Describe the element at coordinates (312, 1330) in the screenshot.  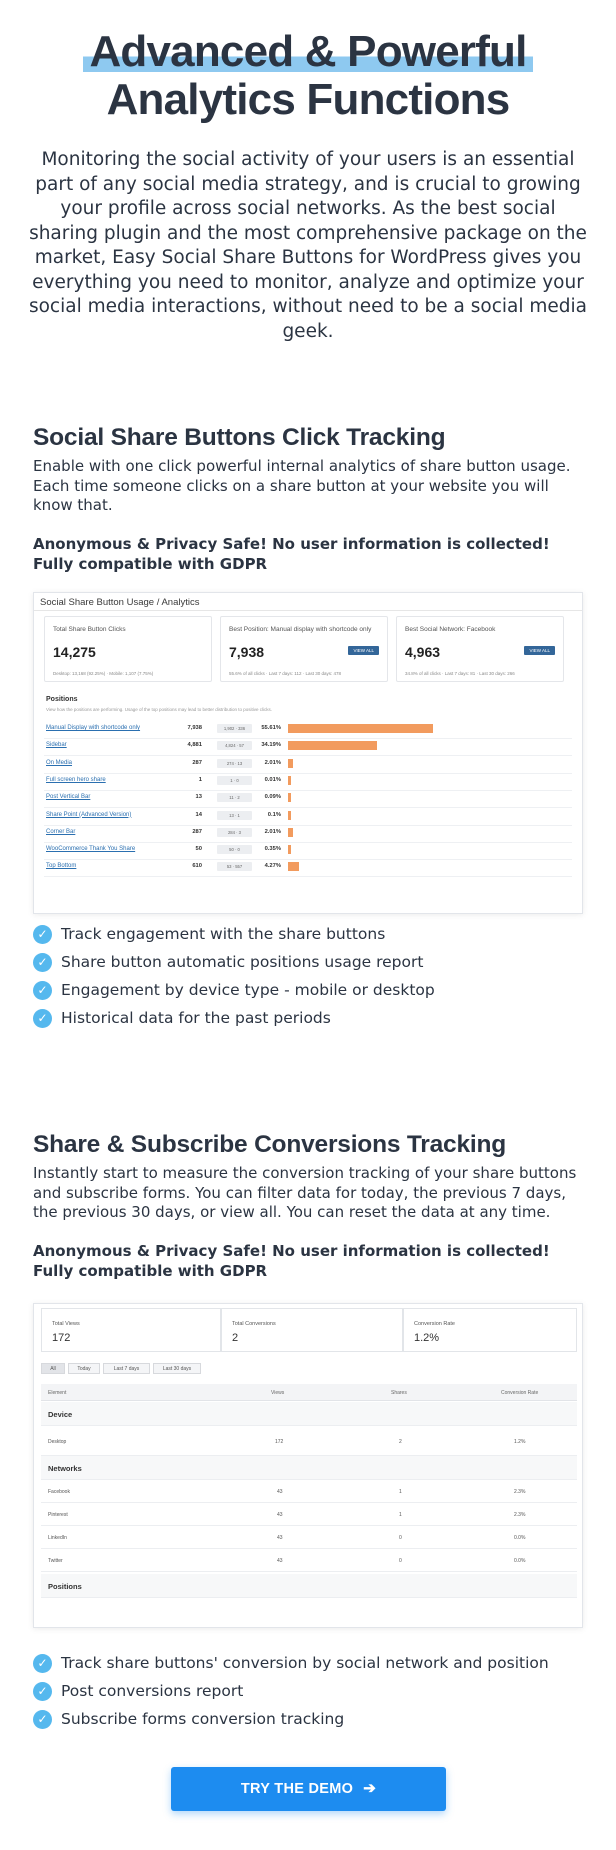
I see `summary-total-conversions: Total Conversions 2` at that location.